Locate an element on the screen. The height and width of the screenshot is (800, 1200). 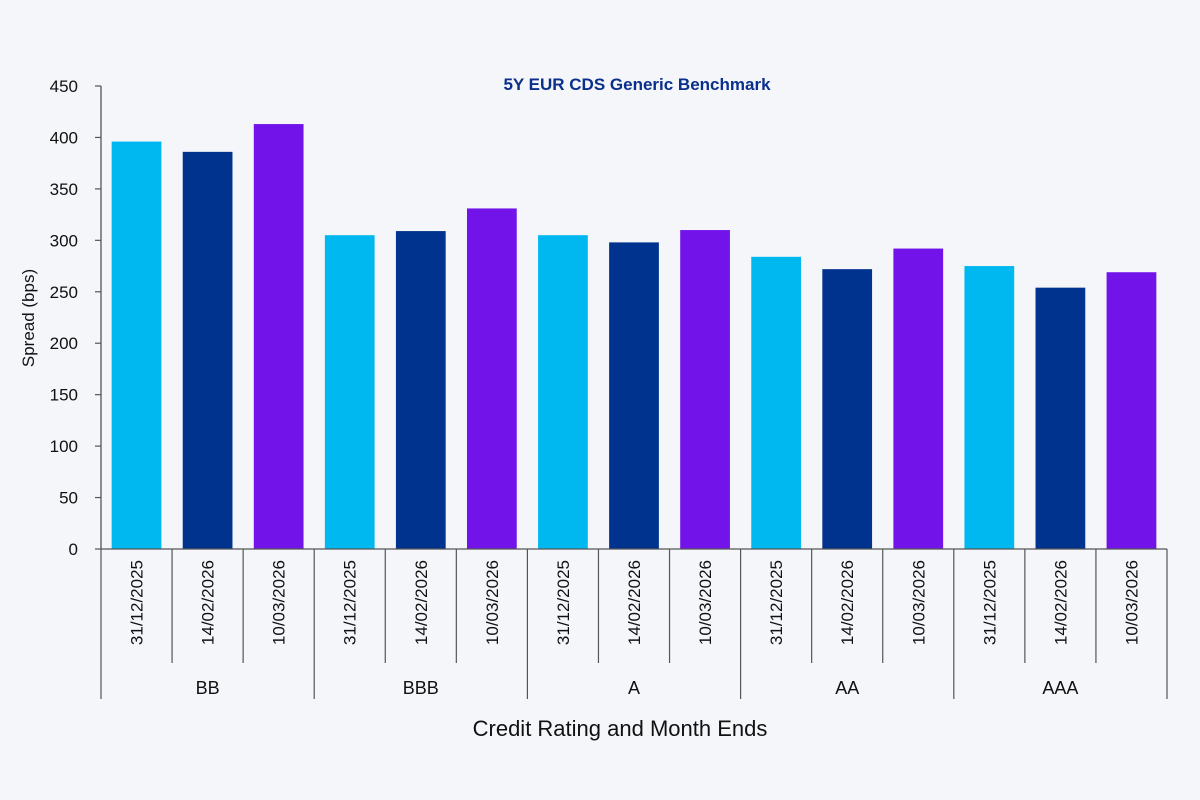
group-label: AAA is located at coordinates (1060, 688).